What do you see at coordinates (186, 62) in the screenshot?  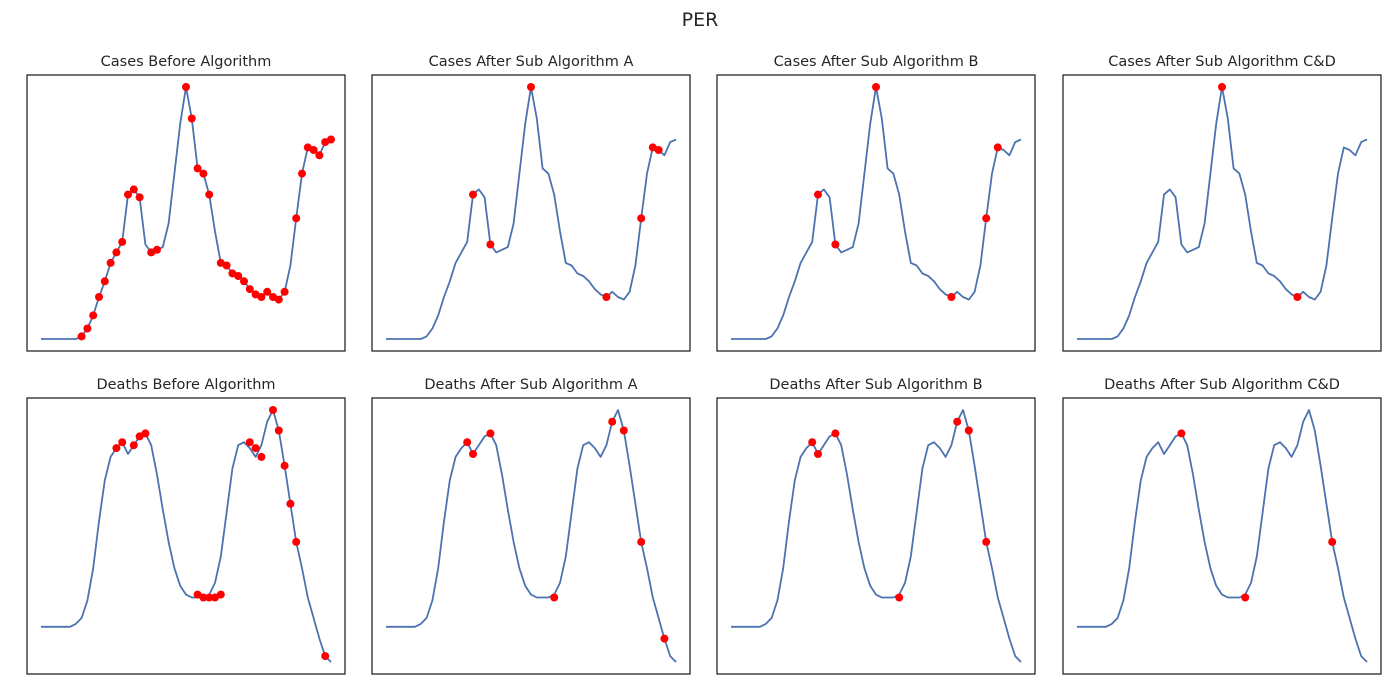 I see `subplot-title: Cases Before Algorithm` at bounding box center [186, 62].